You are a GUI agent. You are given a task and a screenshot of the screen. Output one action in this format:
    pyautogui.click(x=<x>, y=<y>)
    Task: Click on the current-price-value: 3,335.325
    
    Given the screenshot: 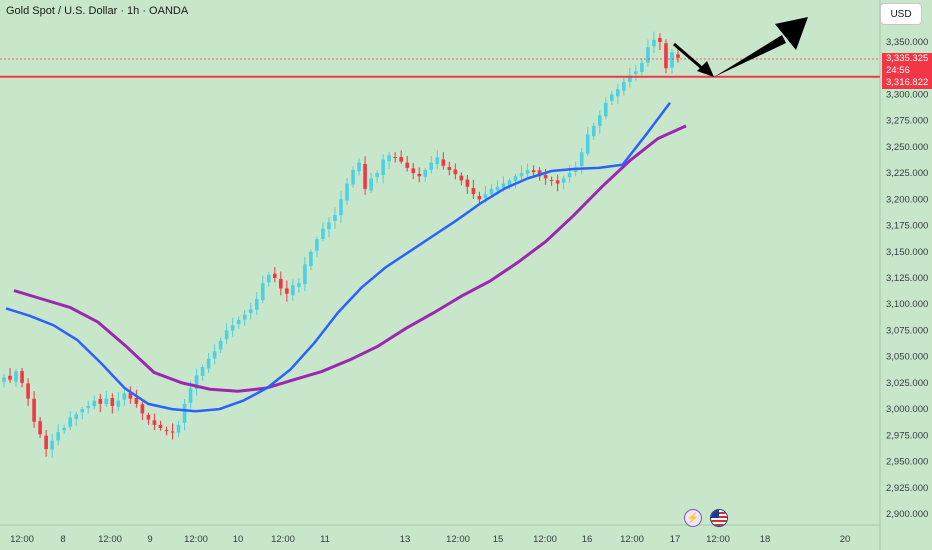 What is the action you would take?
    pyautogui.click(x=907, y=58)
    